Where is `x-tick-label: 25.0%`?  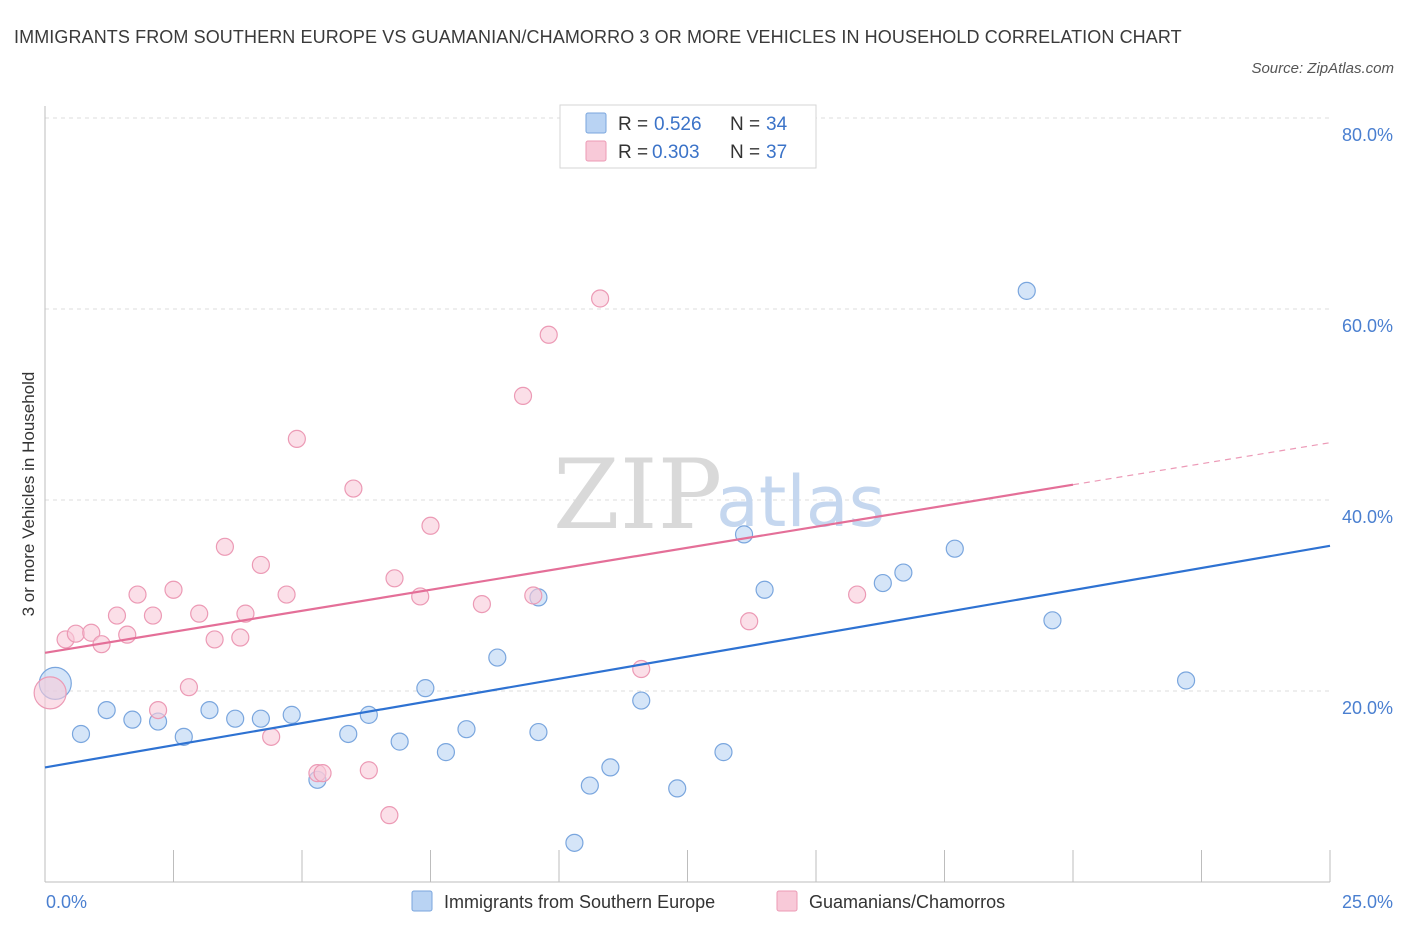 x-tick-label: 25.0% is located at coordinates (1367, 902).